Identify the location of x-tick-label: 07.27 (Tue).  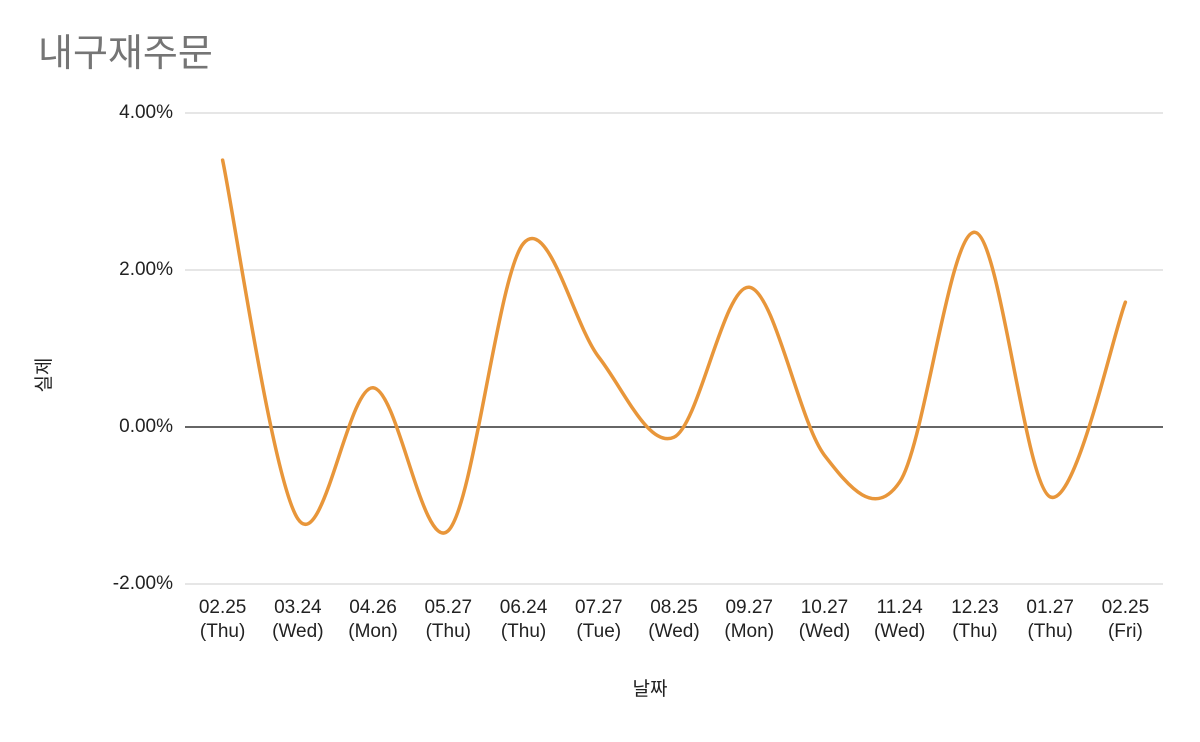
(599, 619).